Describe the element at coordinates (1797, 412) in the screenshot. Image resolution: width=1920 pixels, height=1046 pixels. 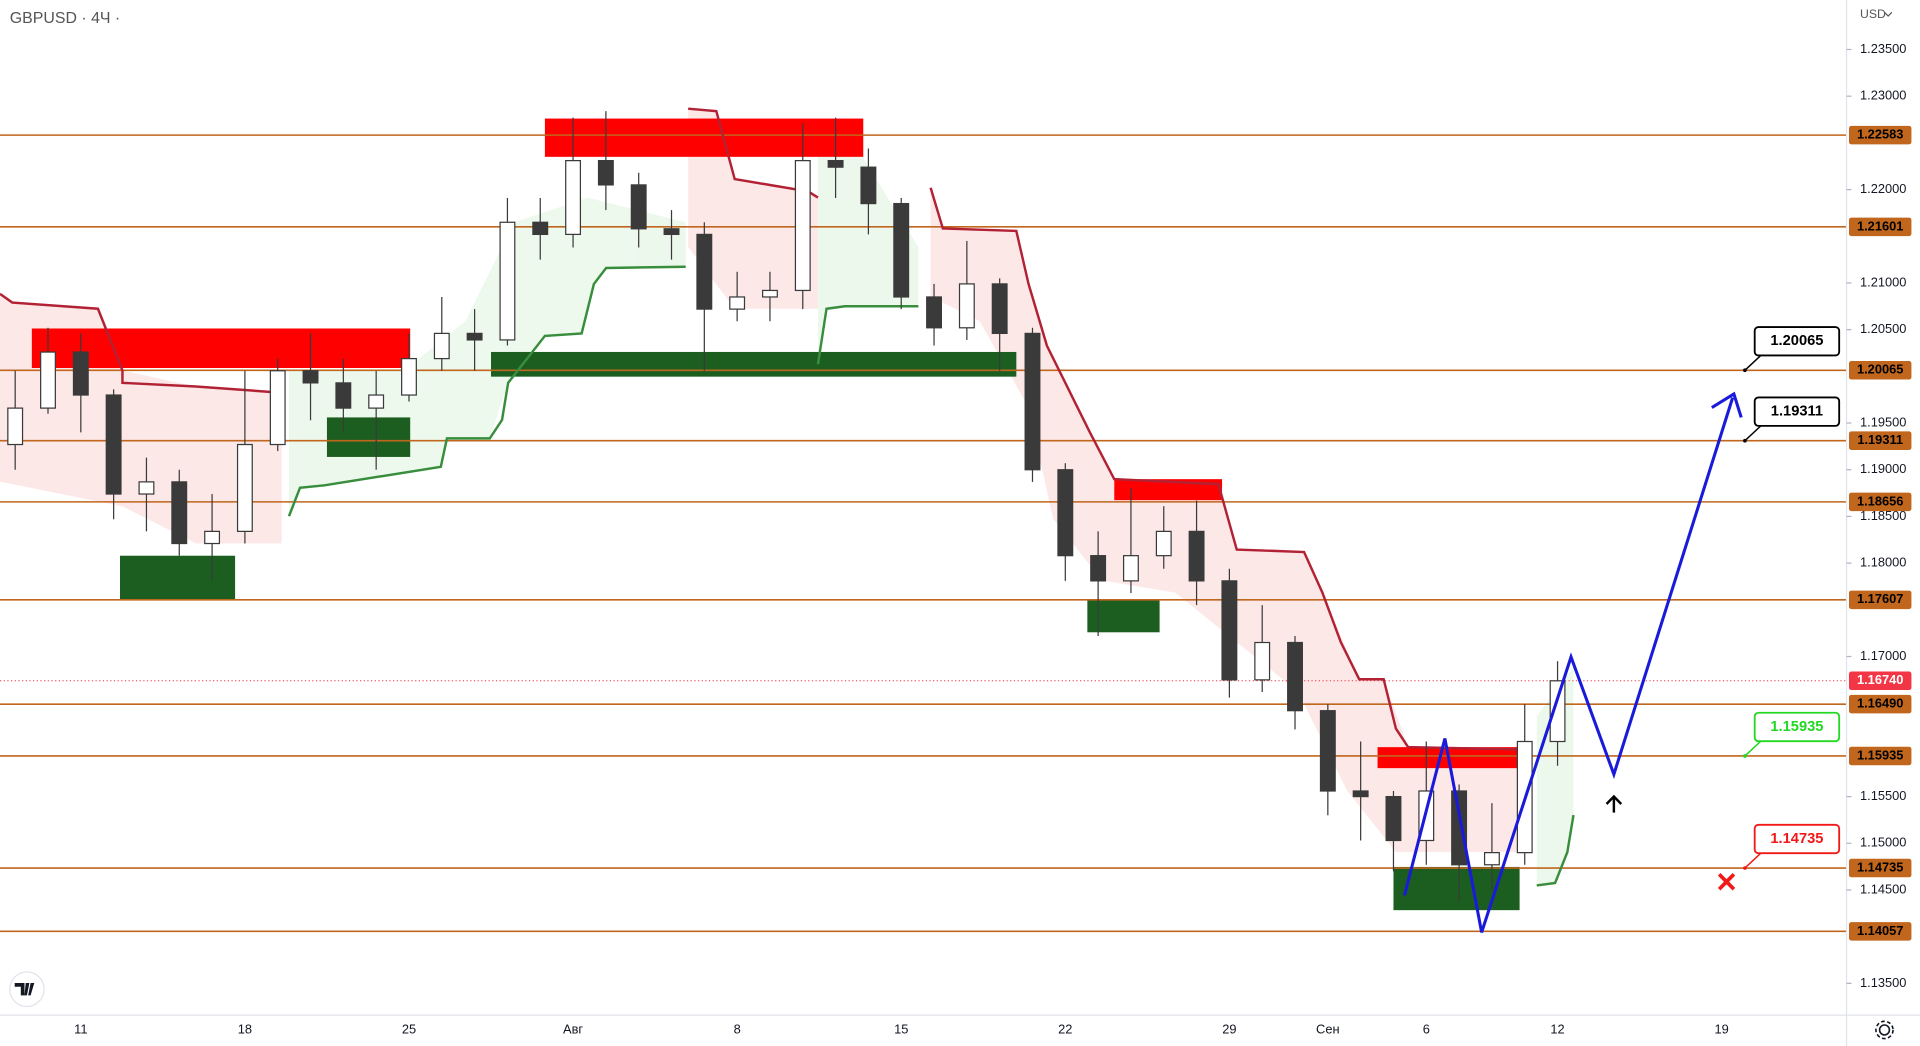
I see `callout-label: 1.19311` at that location.